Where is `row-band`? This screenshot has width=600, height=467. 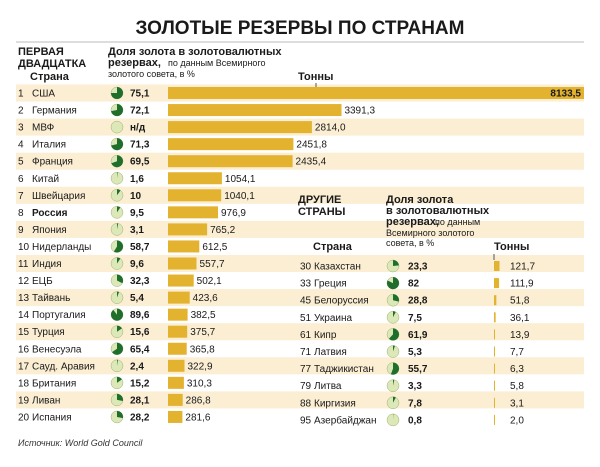
row-band is located at coordinates (300, 263).